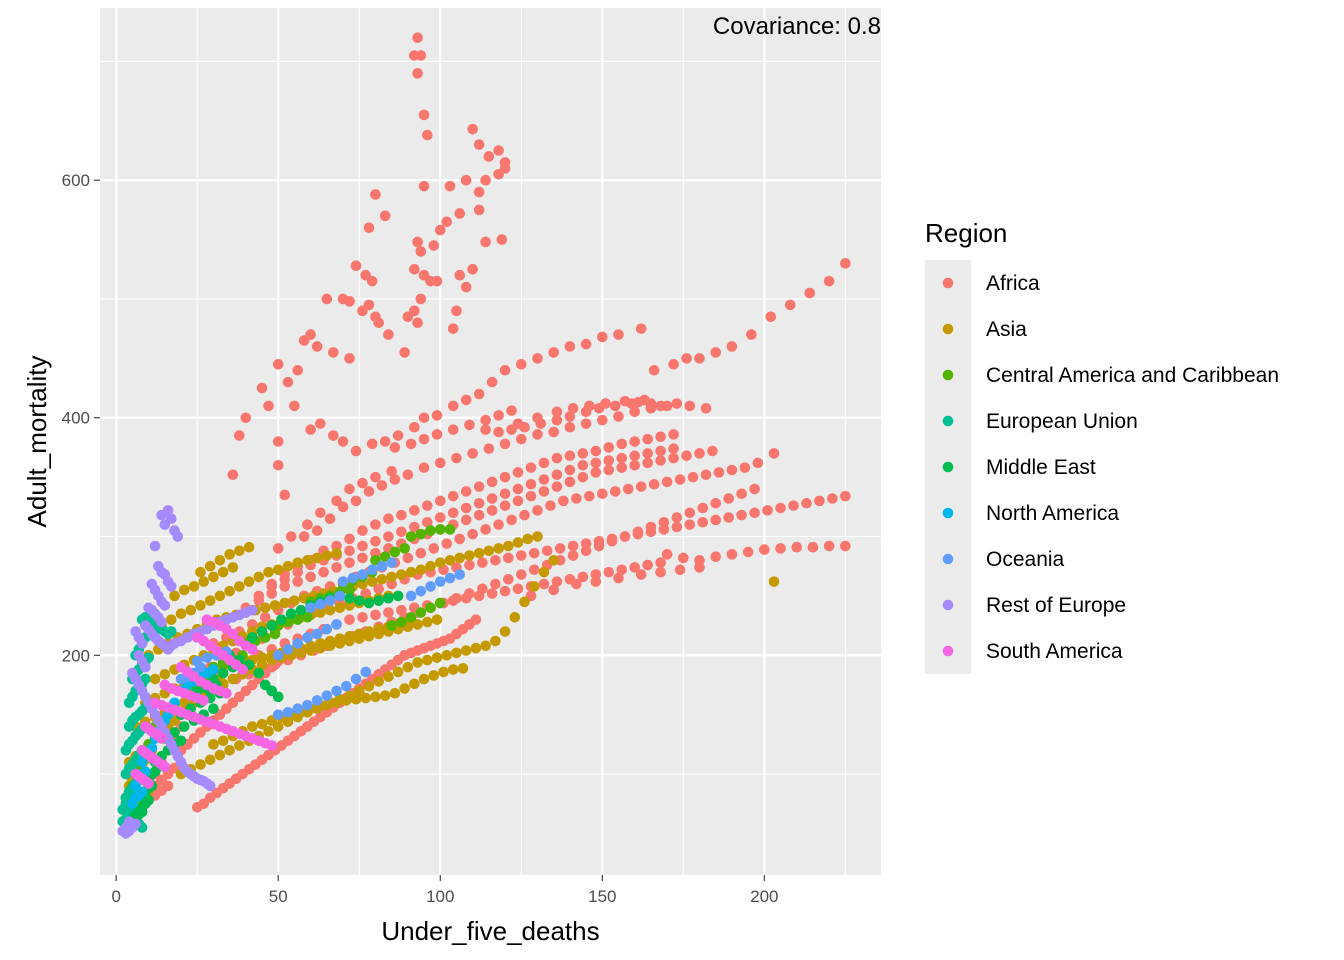 This screenshot has width=1344, height=960. What do you see at coordinates (490, 931) in the screenshot?
I see `x-axis-title: Under_five_deaths` at bounding box center [490, 931].